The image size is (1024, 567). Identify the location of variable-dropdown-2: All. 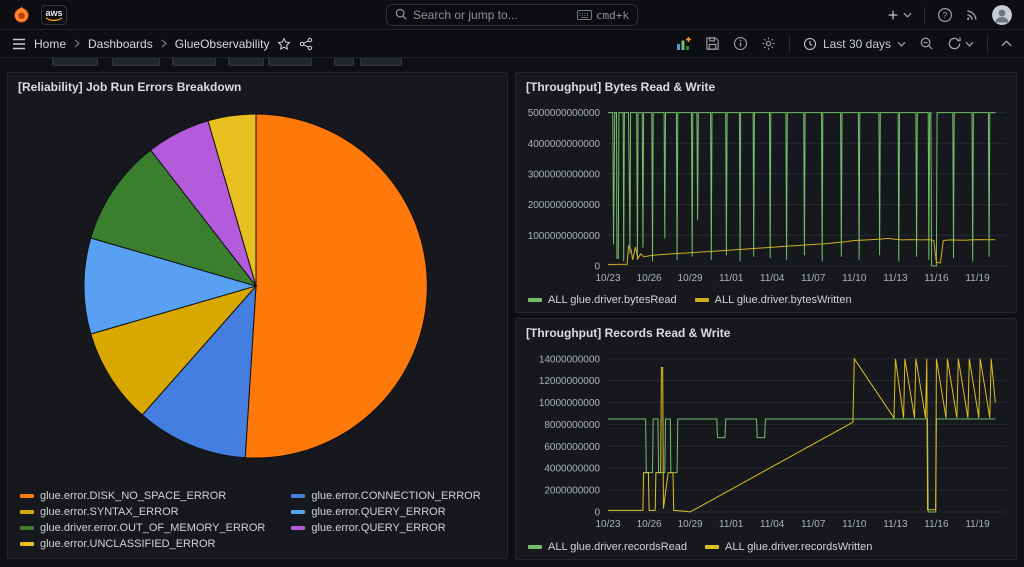
(136, 62).